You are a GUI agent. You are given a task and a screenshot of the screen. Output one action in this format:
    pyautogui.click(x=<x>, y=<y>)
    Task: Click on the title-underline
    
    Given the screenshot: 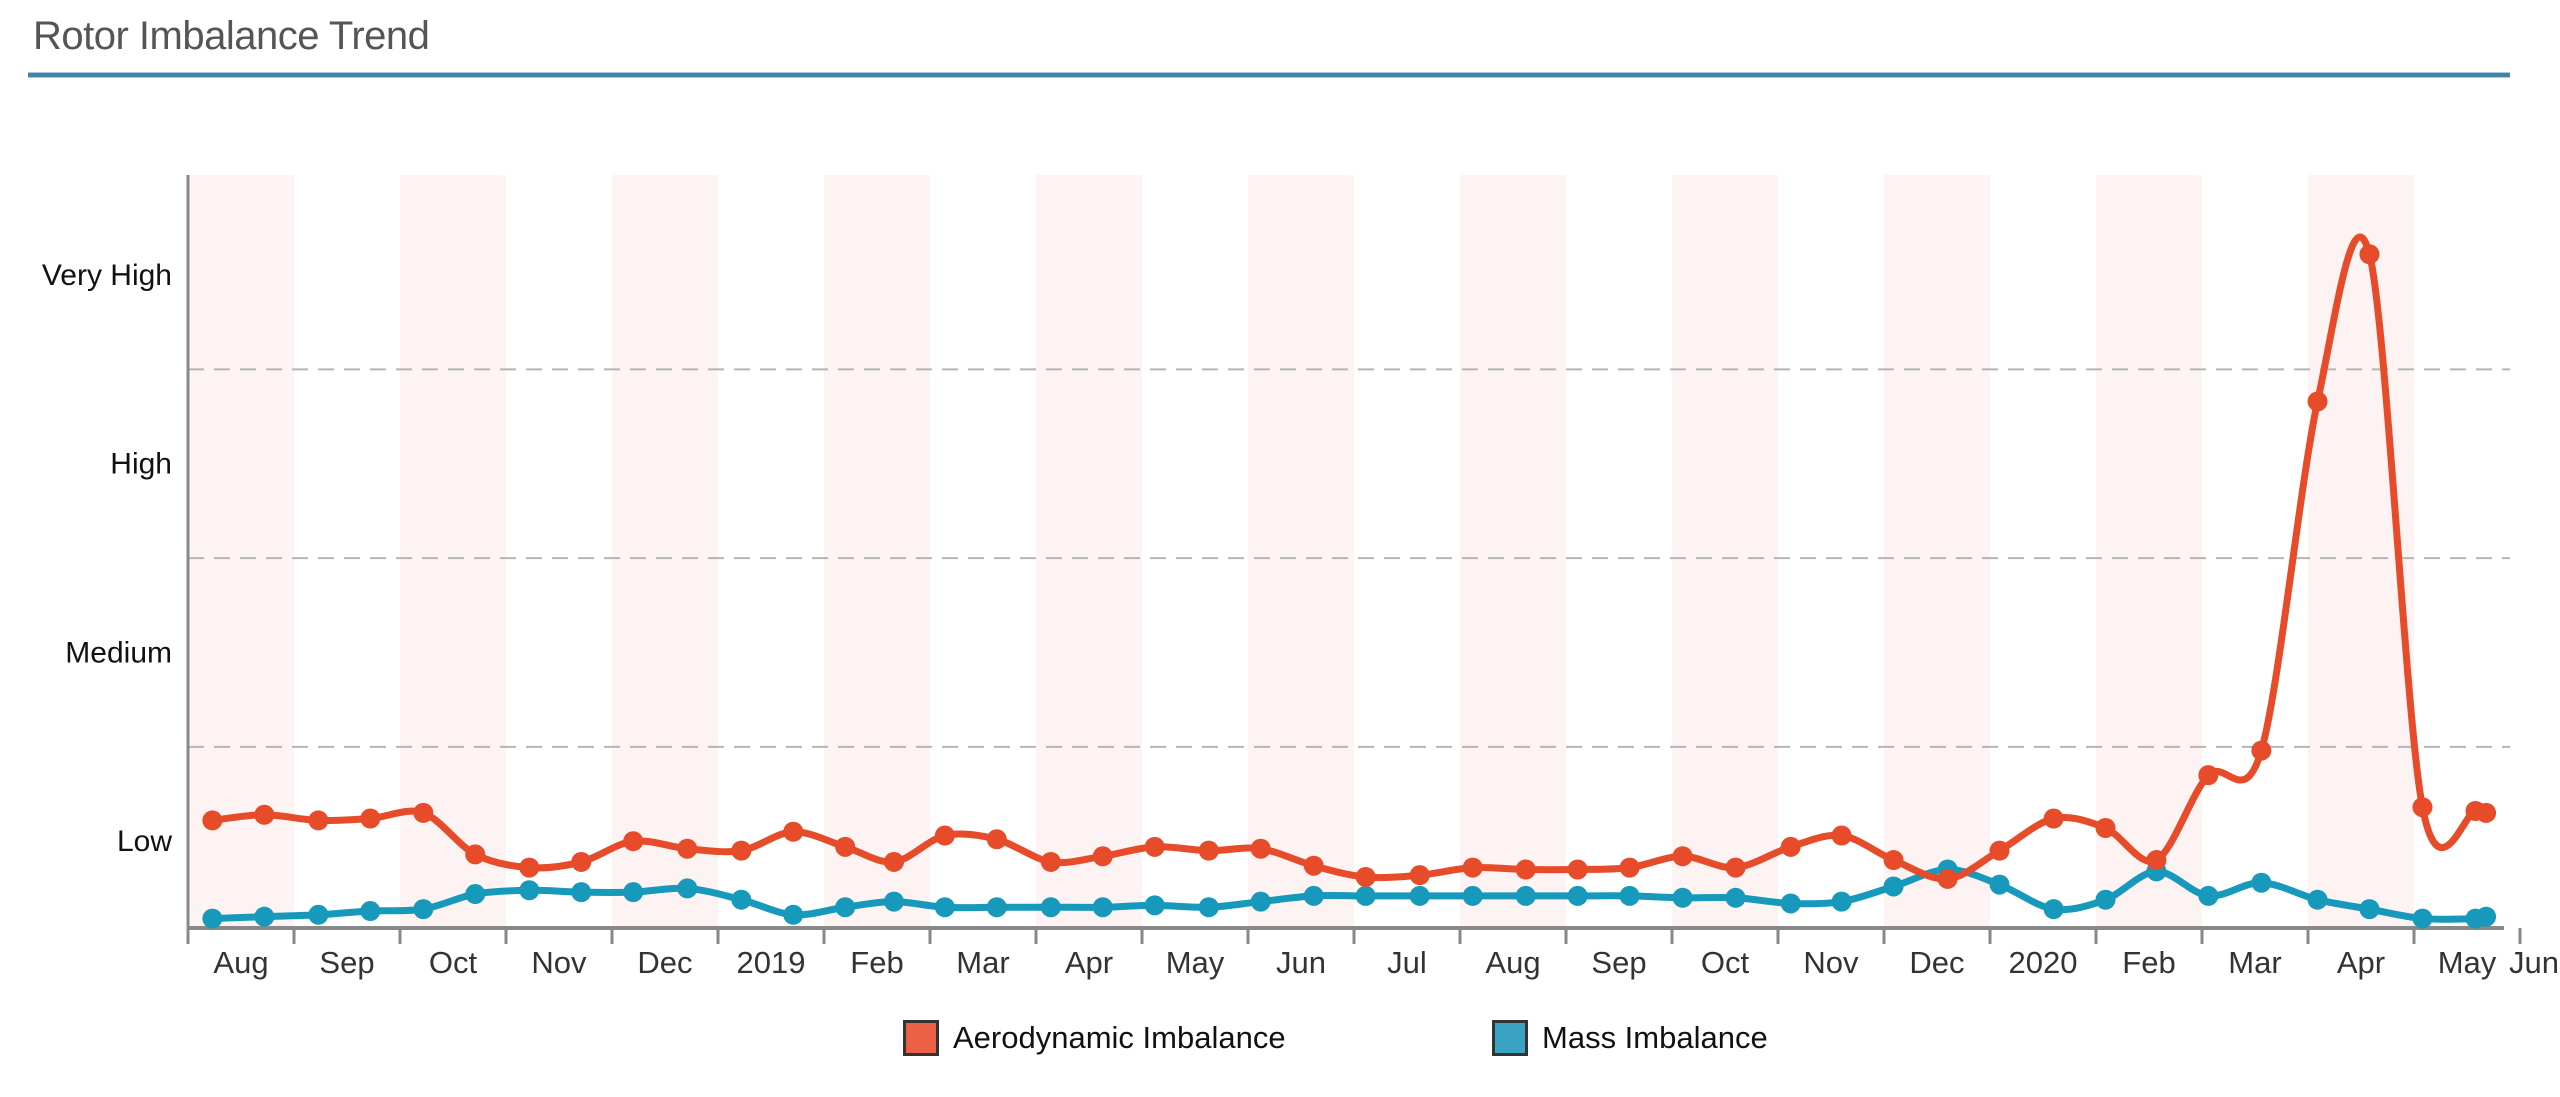 What is the action you would take?
    pyautogui.click(x=1269, y=75)
    